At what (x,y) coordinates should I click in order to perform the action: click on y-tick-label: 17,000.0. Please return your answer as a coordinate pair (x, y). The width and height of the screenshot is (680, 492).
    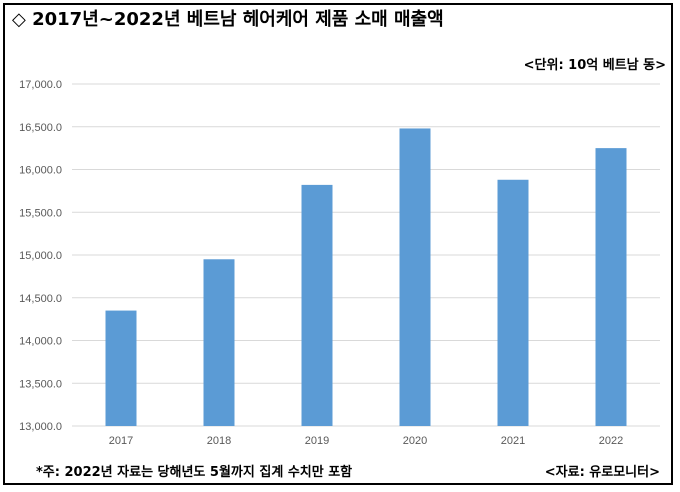
    Looking at the image, I should click on (40, 85).